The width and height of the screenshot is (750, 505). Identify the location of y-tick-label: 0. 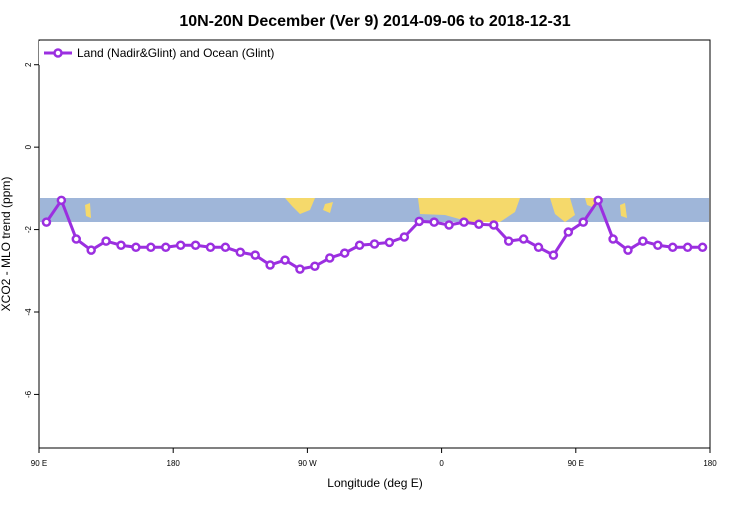
(28, 146).